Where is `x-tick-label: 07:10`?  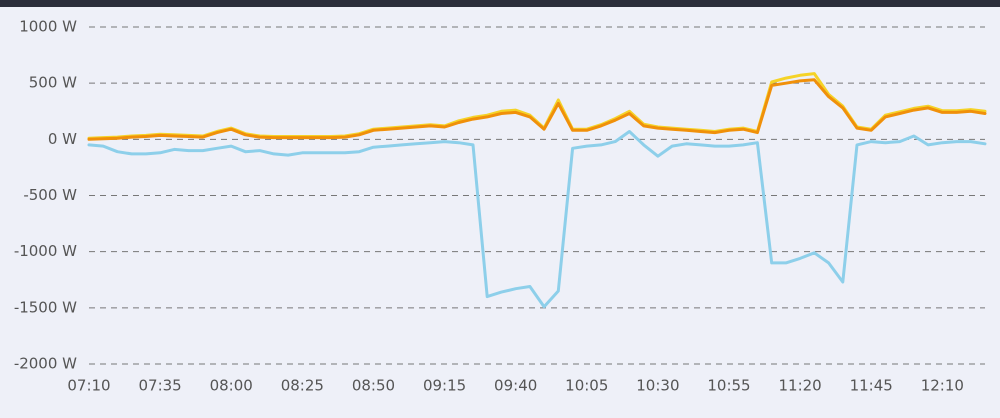
x-tick-label: 07:10 is located at coordinates (88, 386).